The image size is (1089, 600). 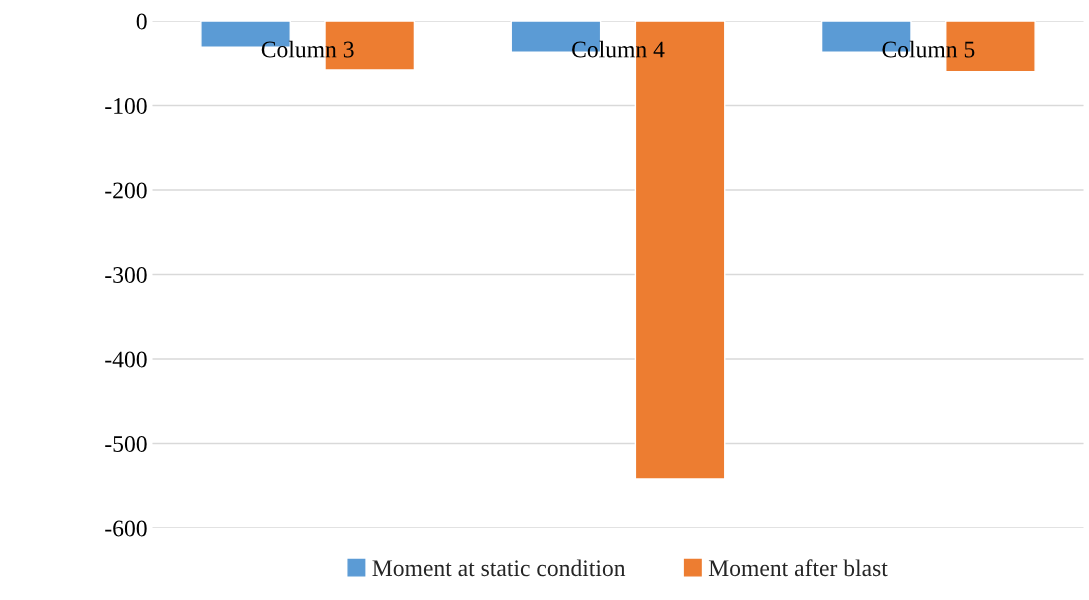 What do you see at coordinates (499, 568) in the screenshot?
I see `legend-label: Moment at static condition` at bounding box center [499, 568].